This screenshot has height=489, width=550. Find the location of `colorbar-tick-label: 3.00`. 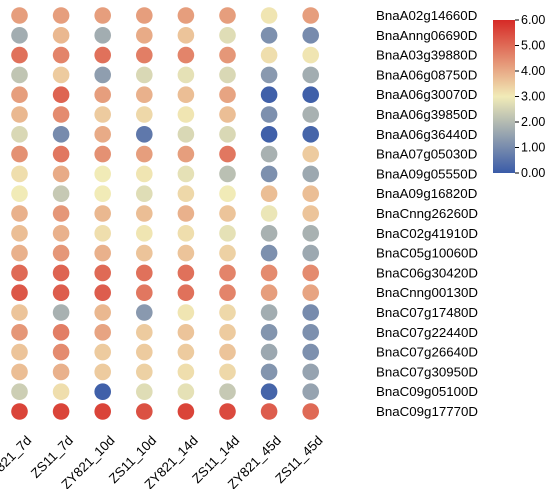

colorbar-tick-label: 3.00 is located at coordinates (533, 97).